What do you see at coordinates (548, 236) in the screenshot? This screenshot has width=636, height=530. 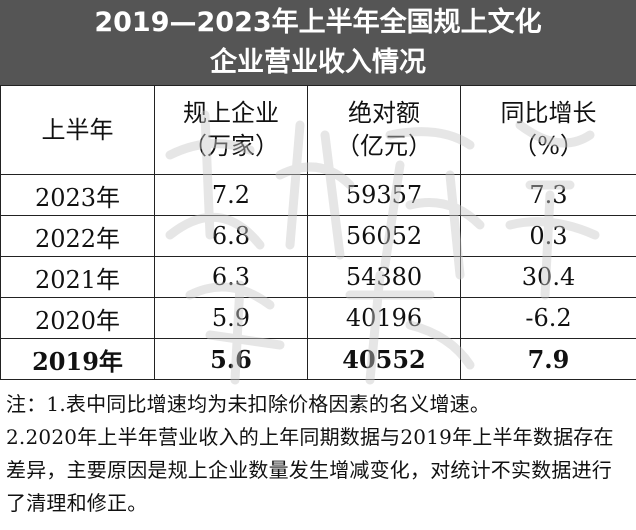 I see `cell-growth: 0.3` at bounding box center [548, 236].